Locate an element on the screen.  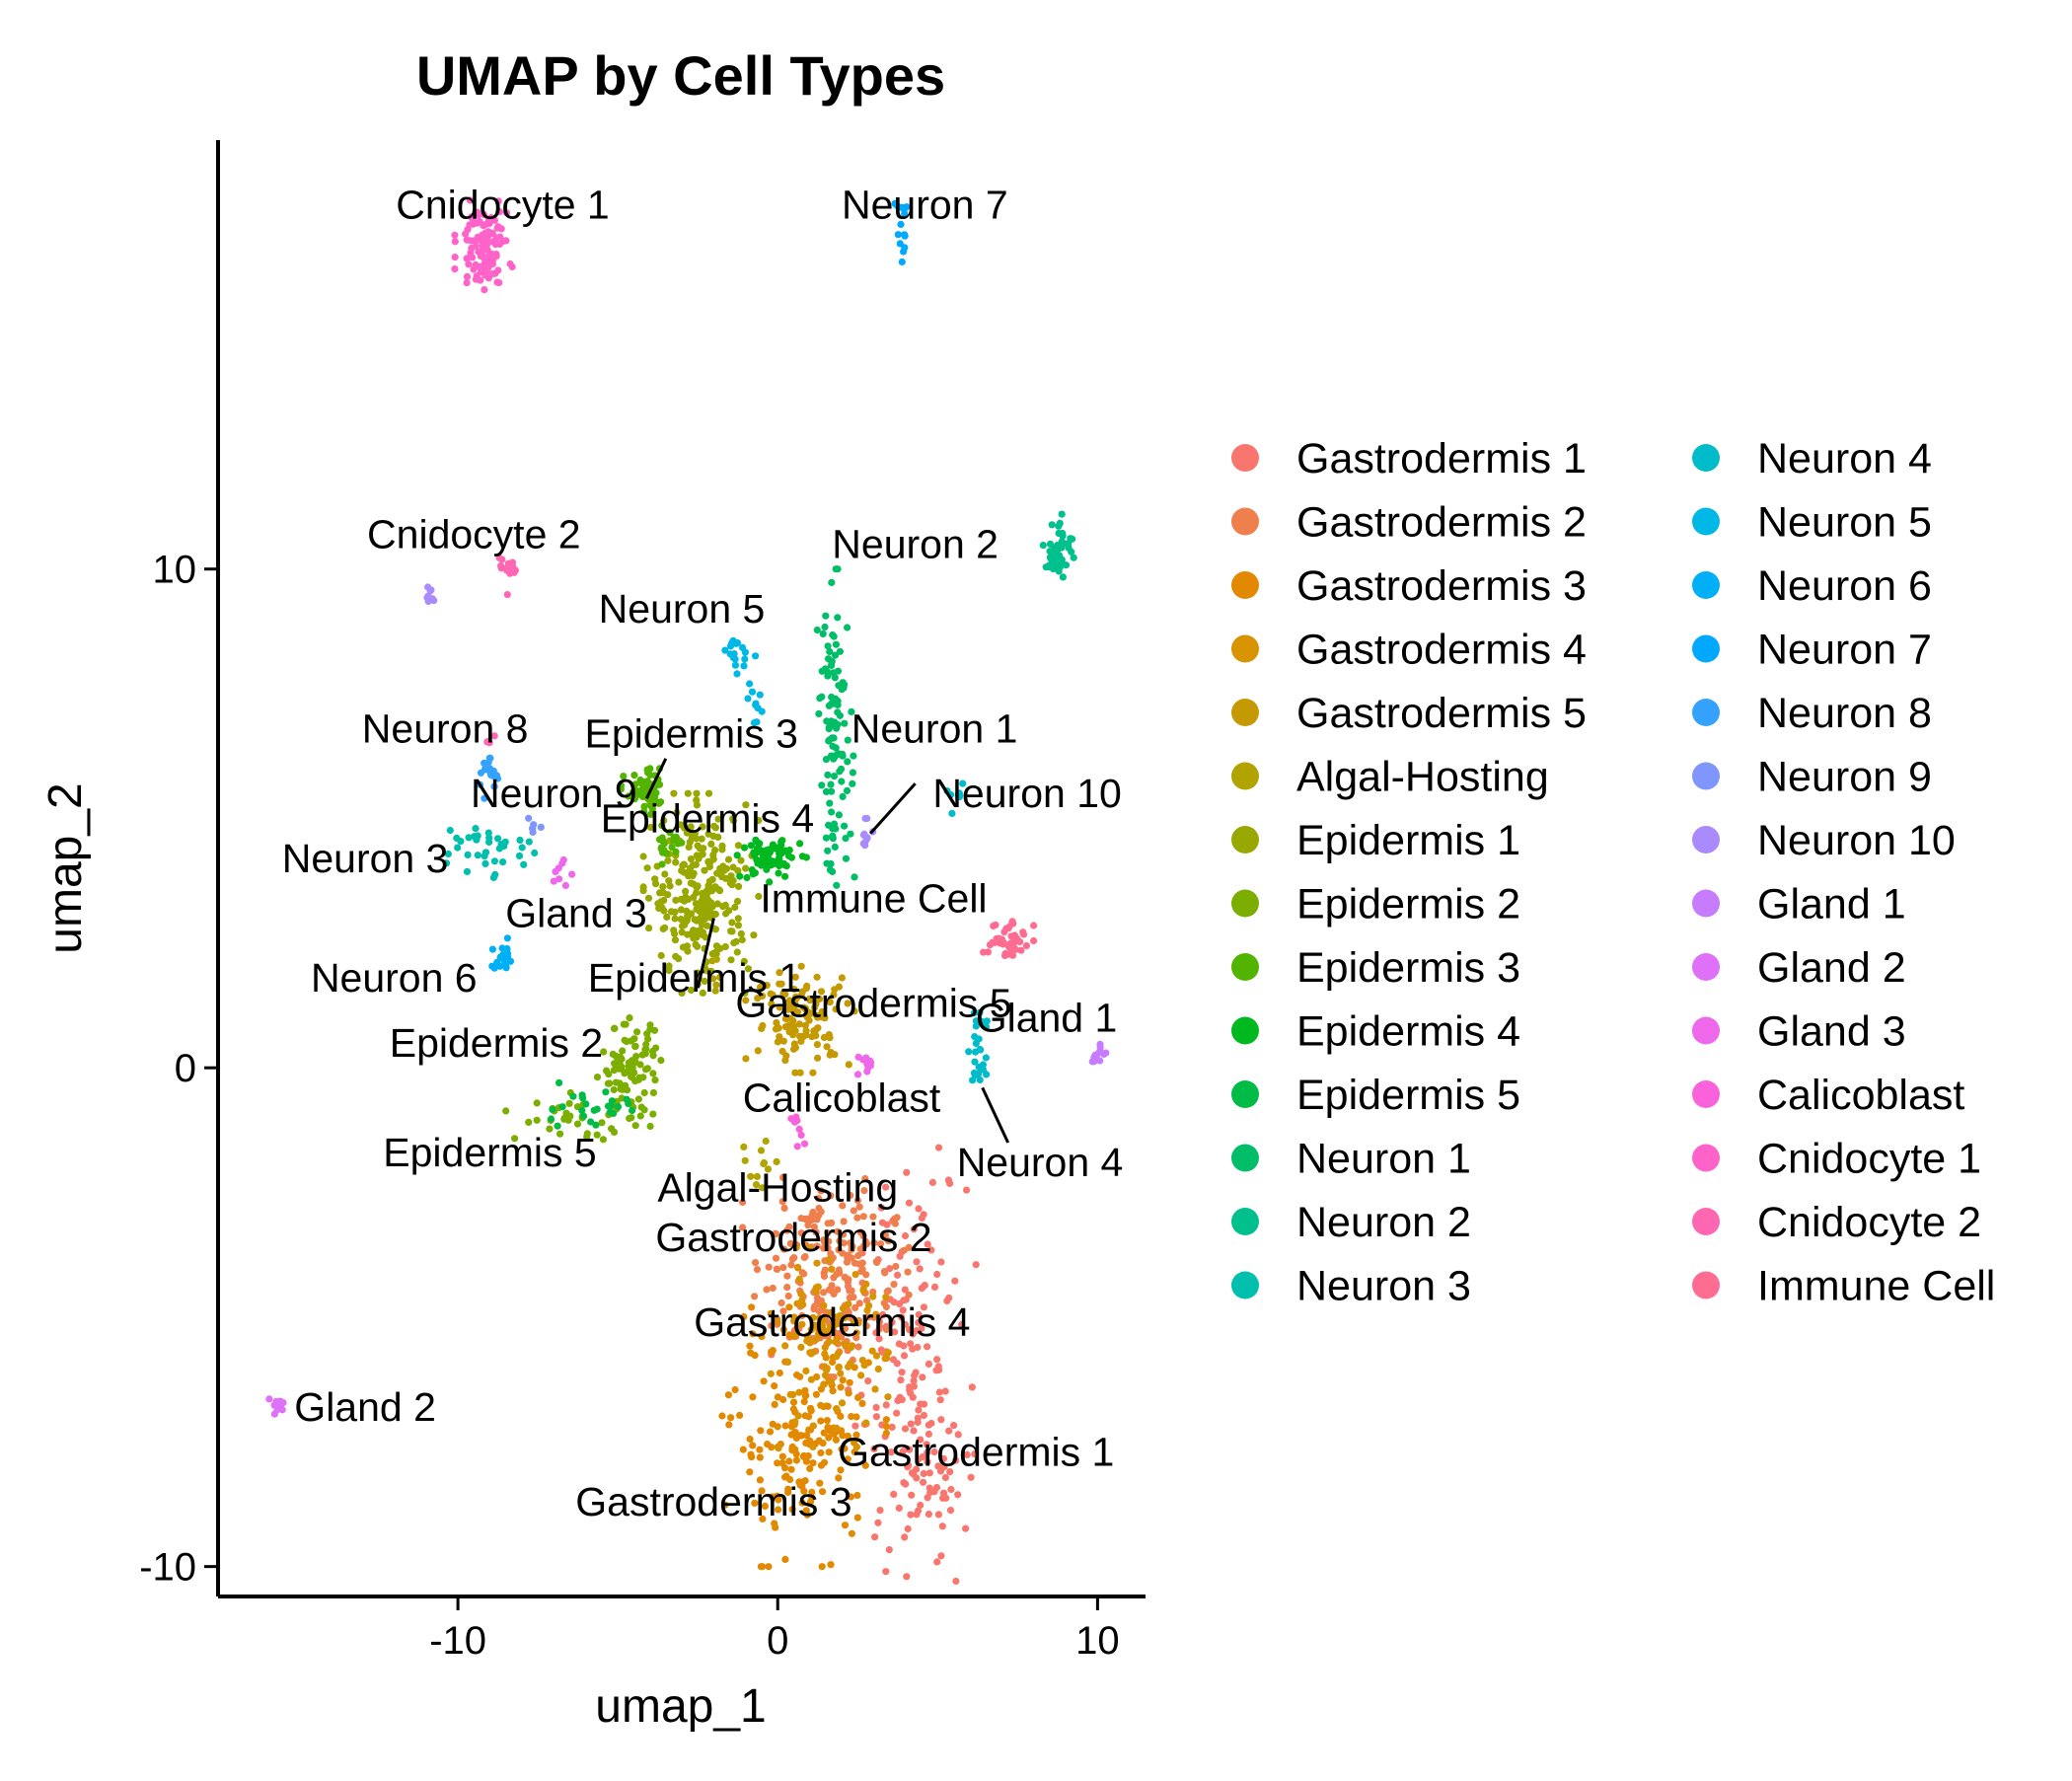
cluster-label-gastrodermis-4: Gastrodermis 4 is located at coordinates (832, 1322).